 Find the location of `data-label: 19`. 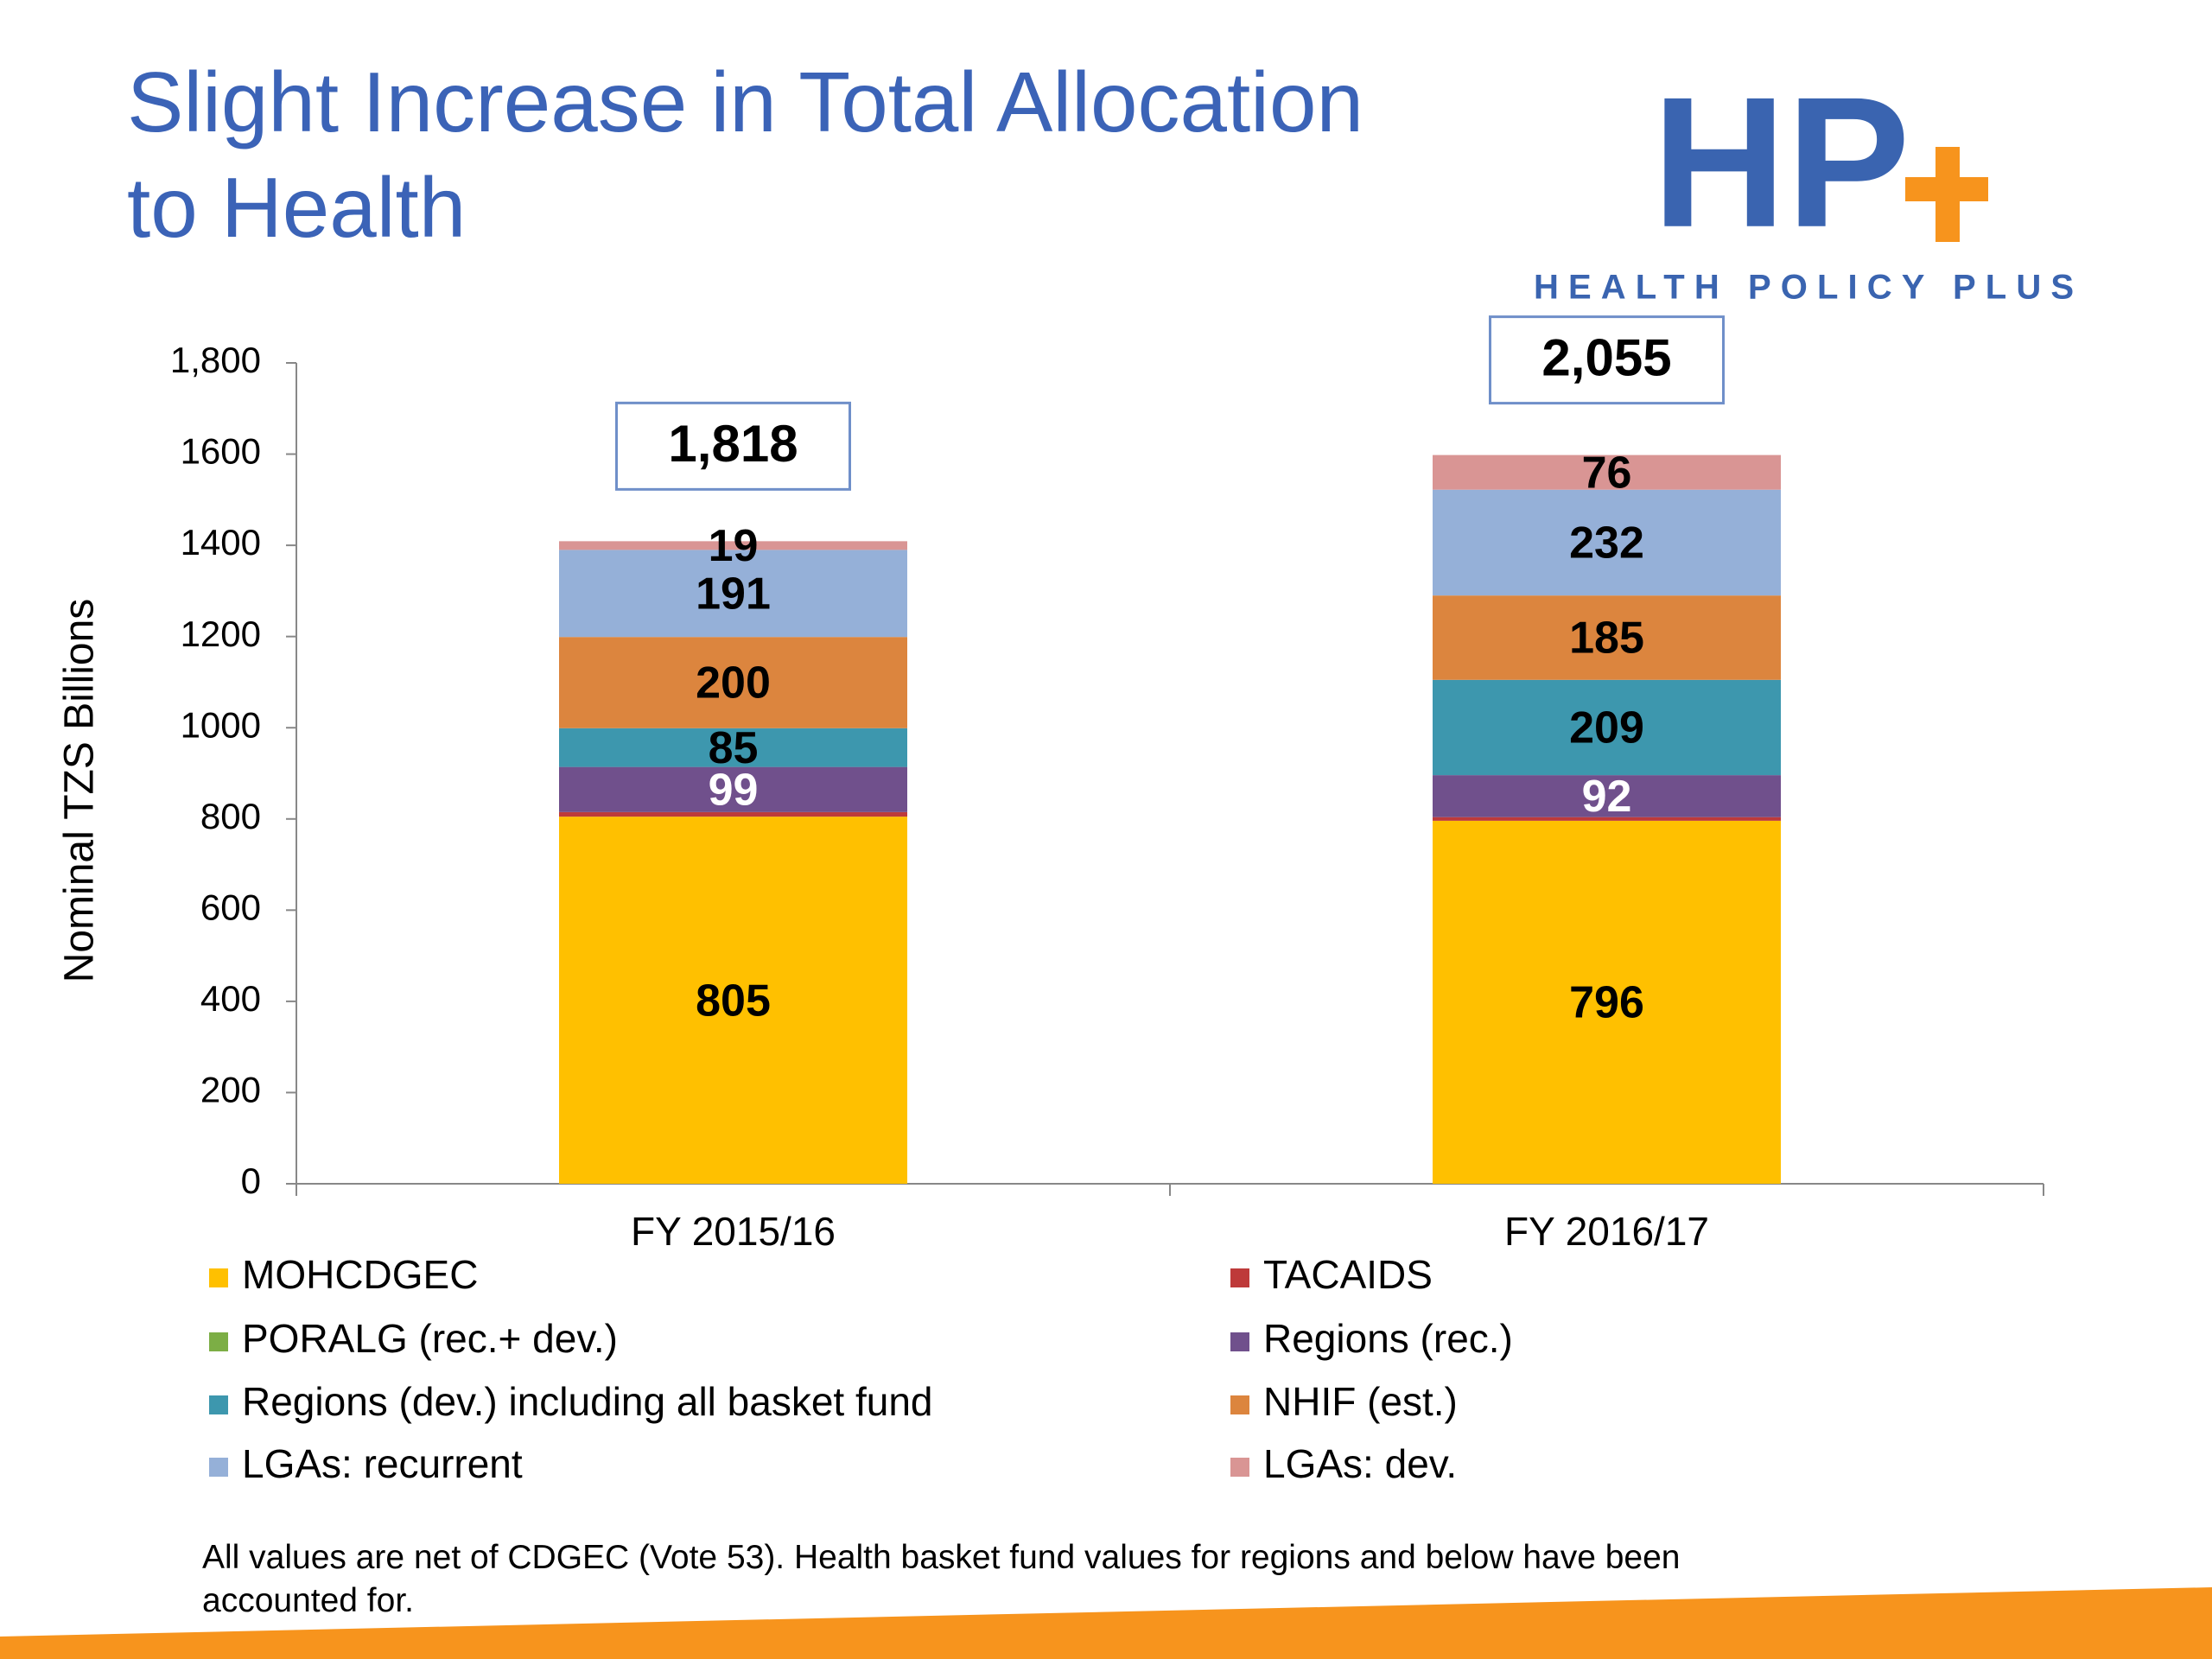

data-label: 19 is located at coordinates (734, 546).